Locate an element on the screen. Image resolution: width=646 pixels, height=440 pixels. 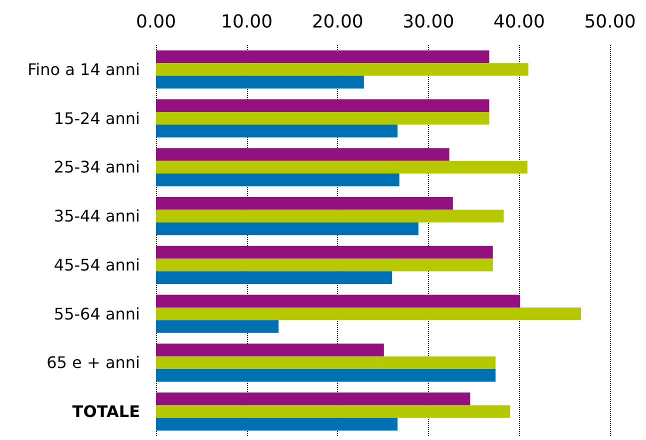
y-tick-label: 65 e + anni is located at coordinates (93, 362).